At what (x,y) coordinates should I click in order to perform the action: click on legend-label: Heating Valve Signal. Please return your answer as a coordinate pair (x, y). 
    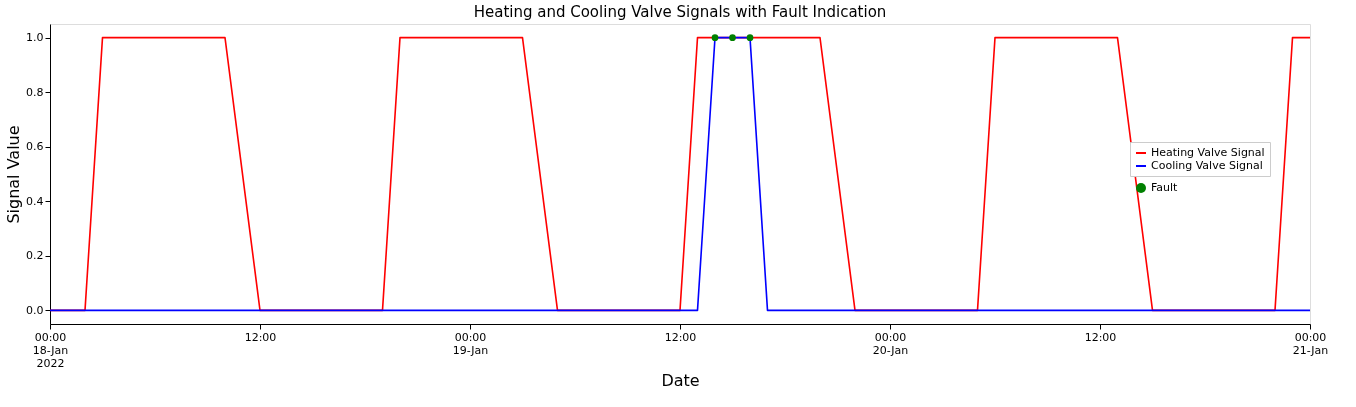
    Looking at the image, I should click on (1208, 152).